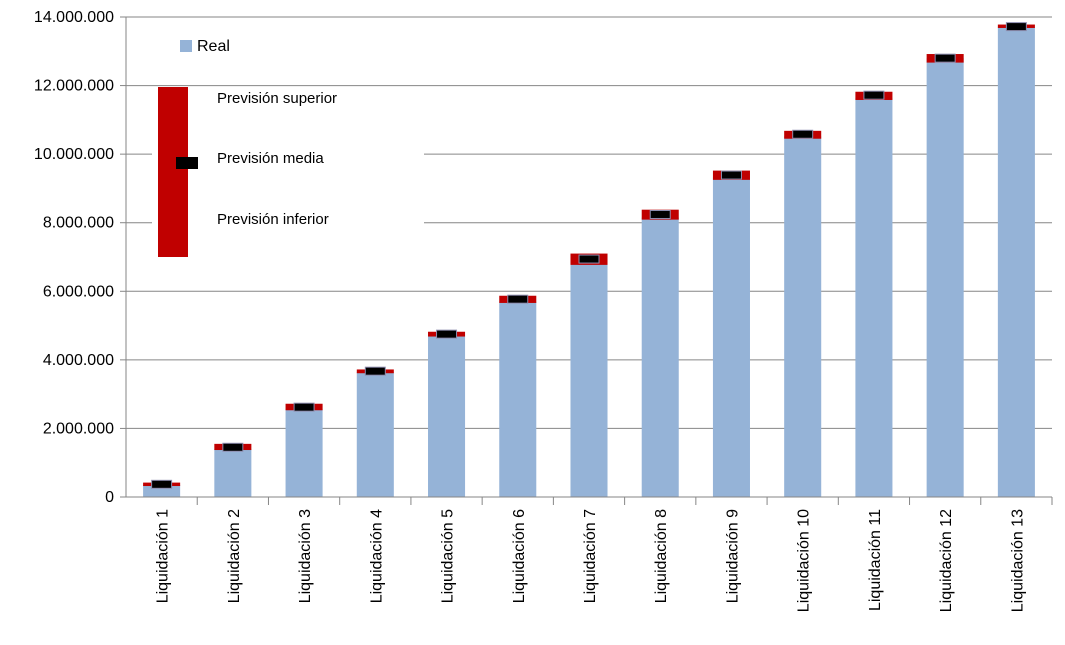 The width and height of the screenshot is (1065, 645). I want to click on x-tick-label: Liquidación 2, so click(234, 556).